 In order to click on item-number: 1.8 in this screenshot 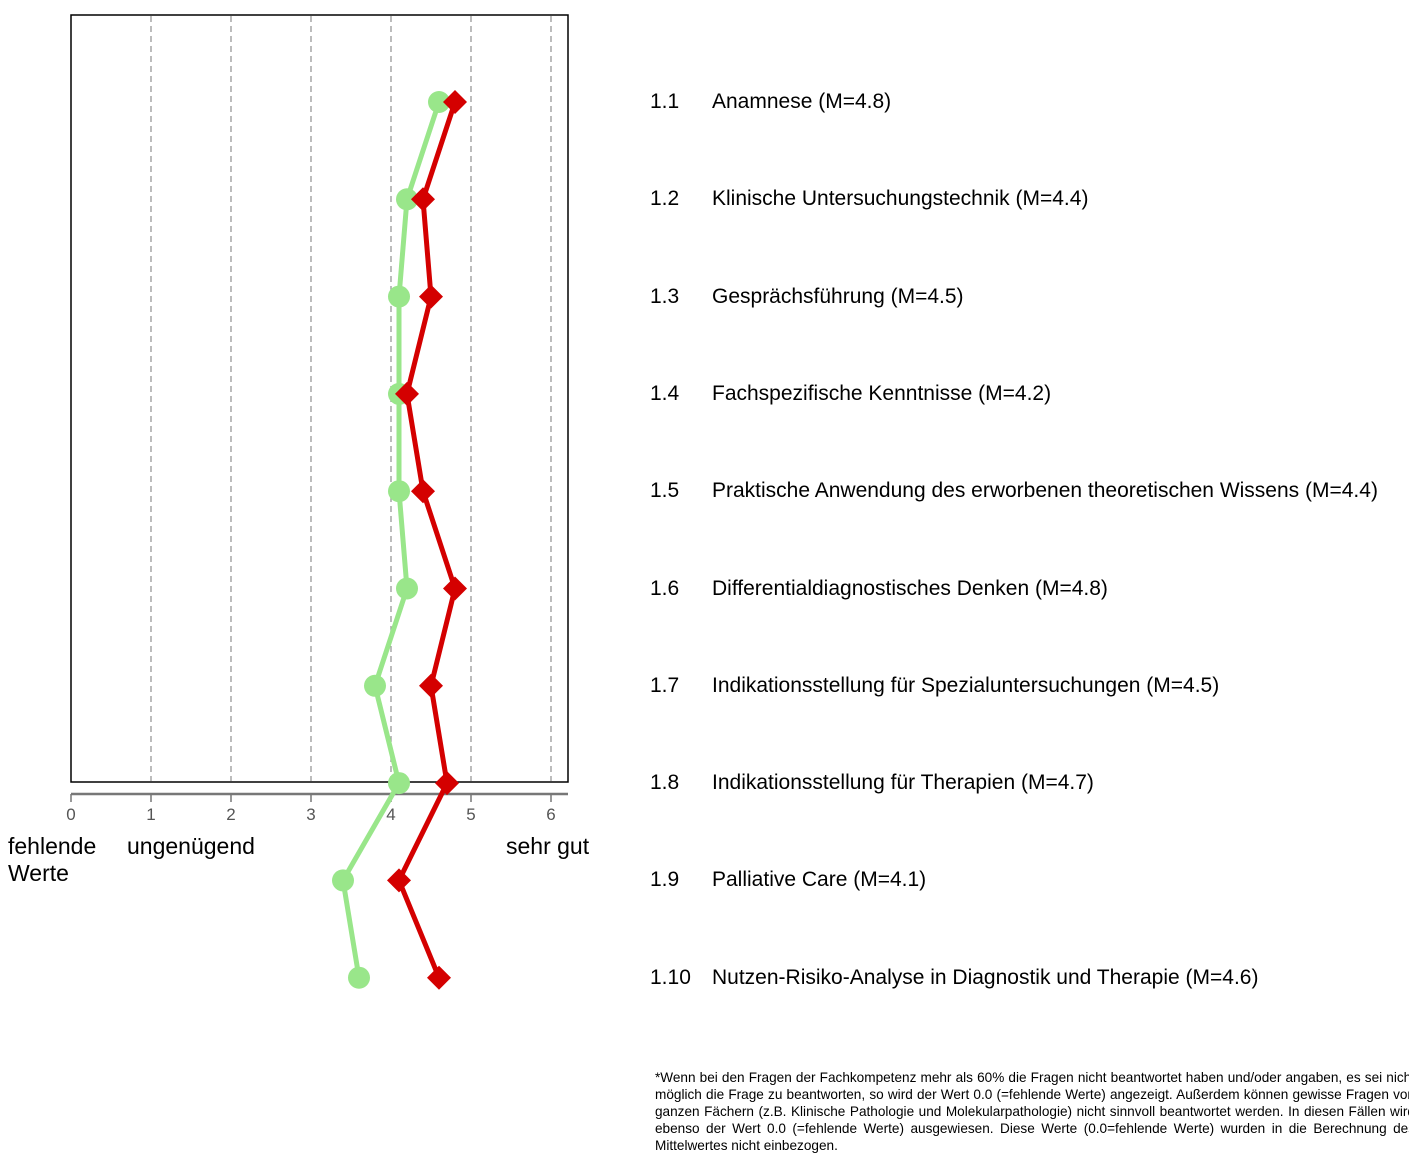, I will do `click(665, 783)`.